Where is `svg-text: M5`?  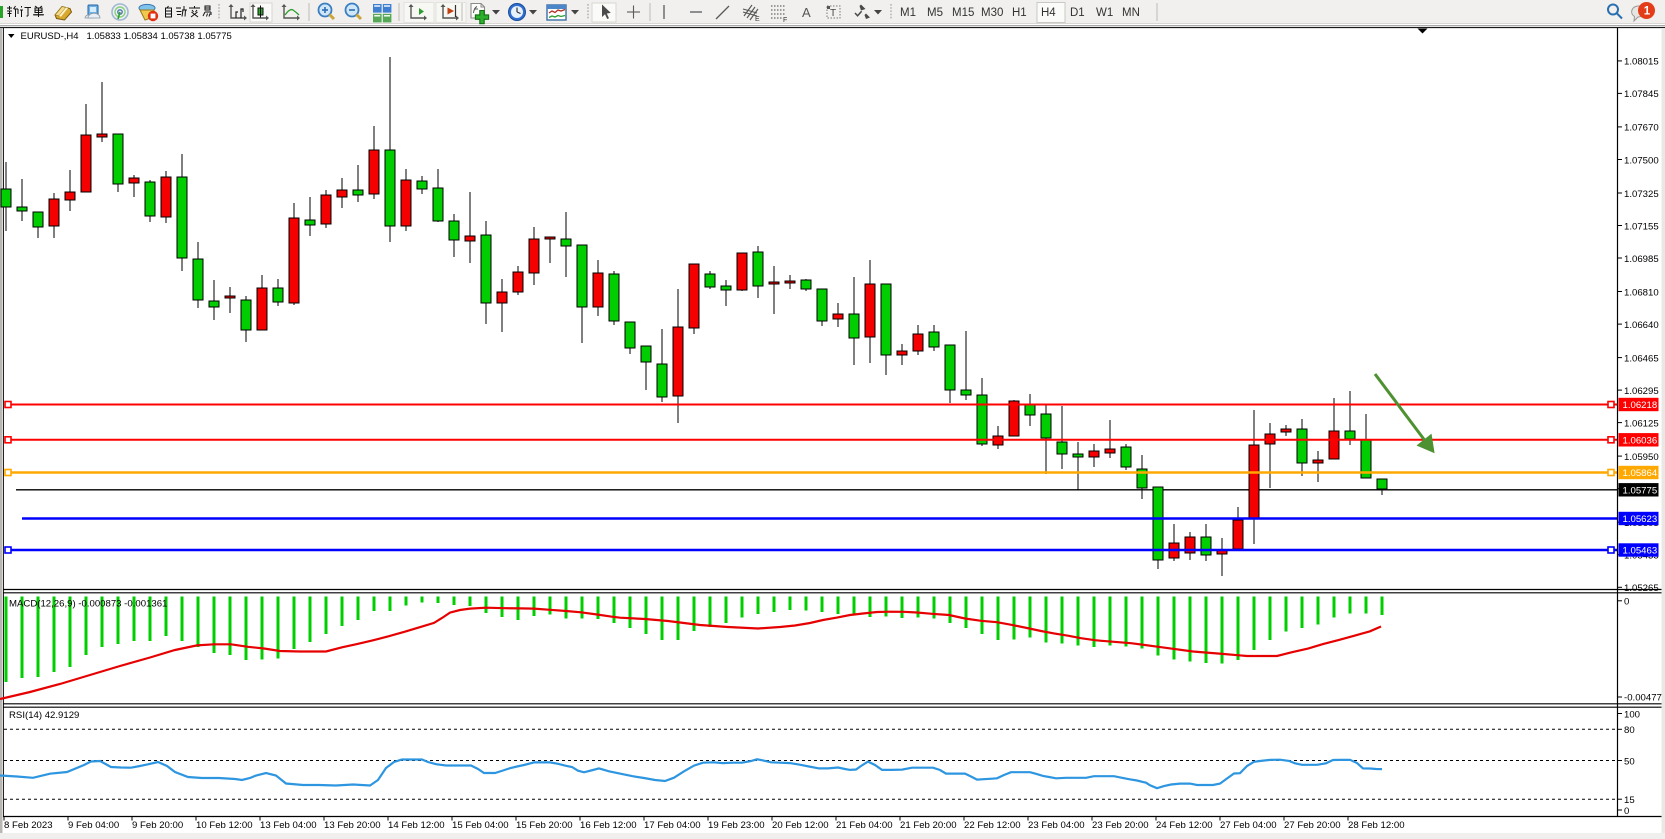 svg-text: M5 is located at coordinates (935, 13).